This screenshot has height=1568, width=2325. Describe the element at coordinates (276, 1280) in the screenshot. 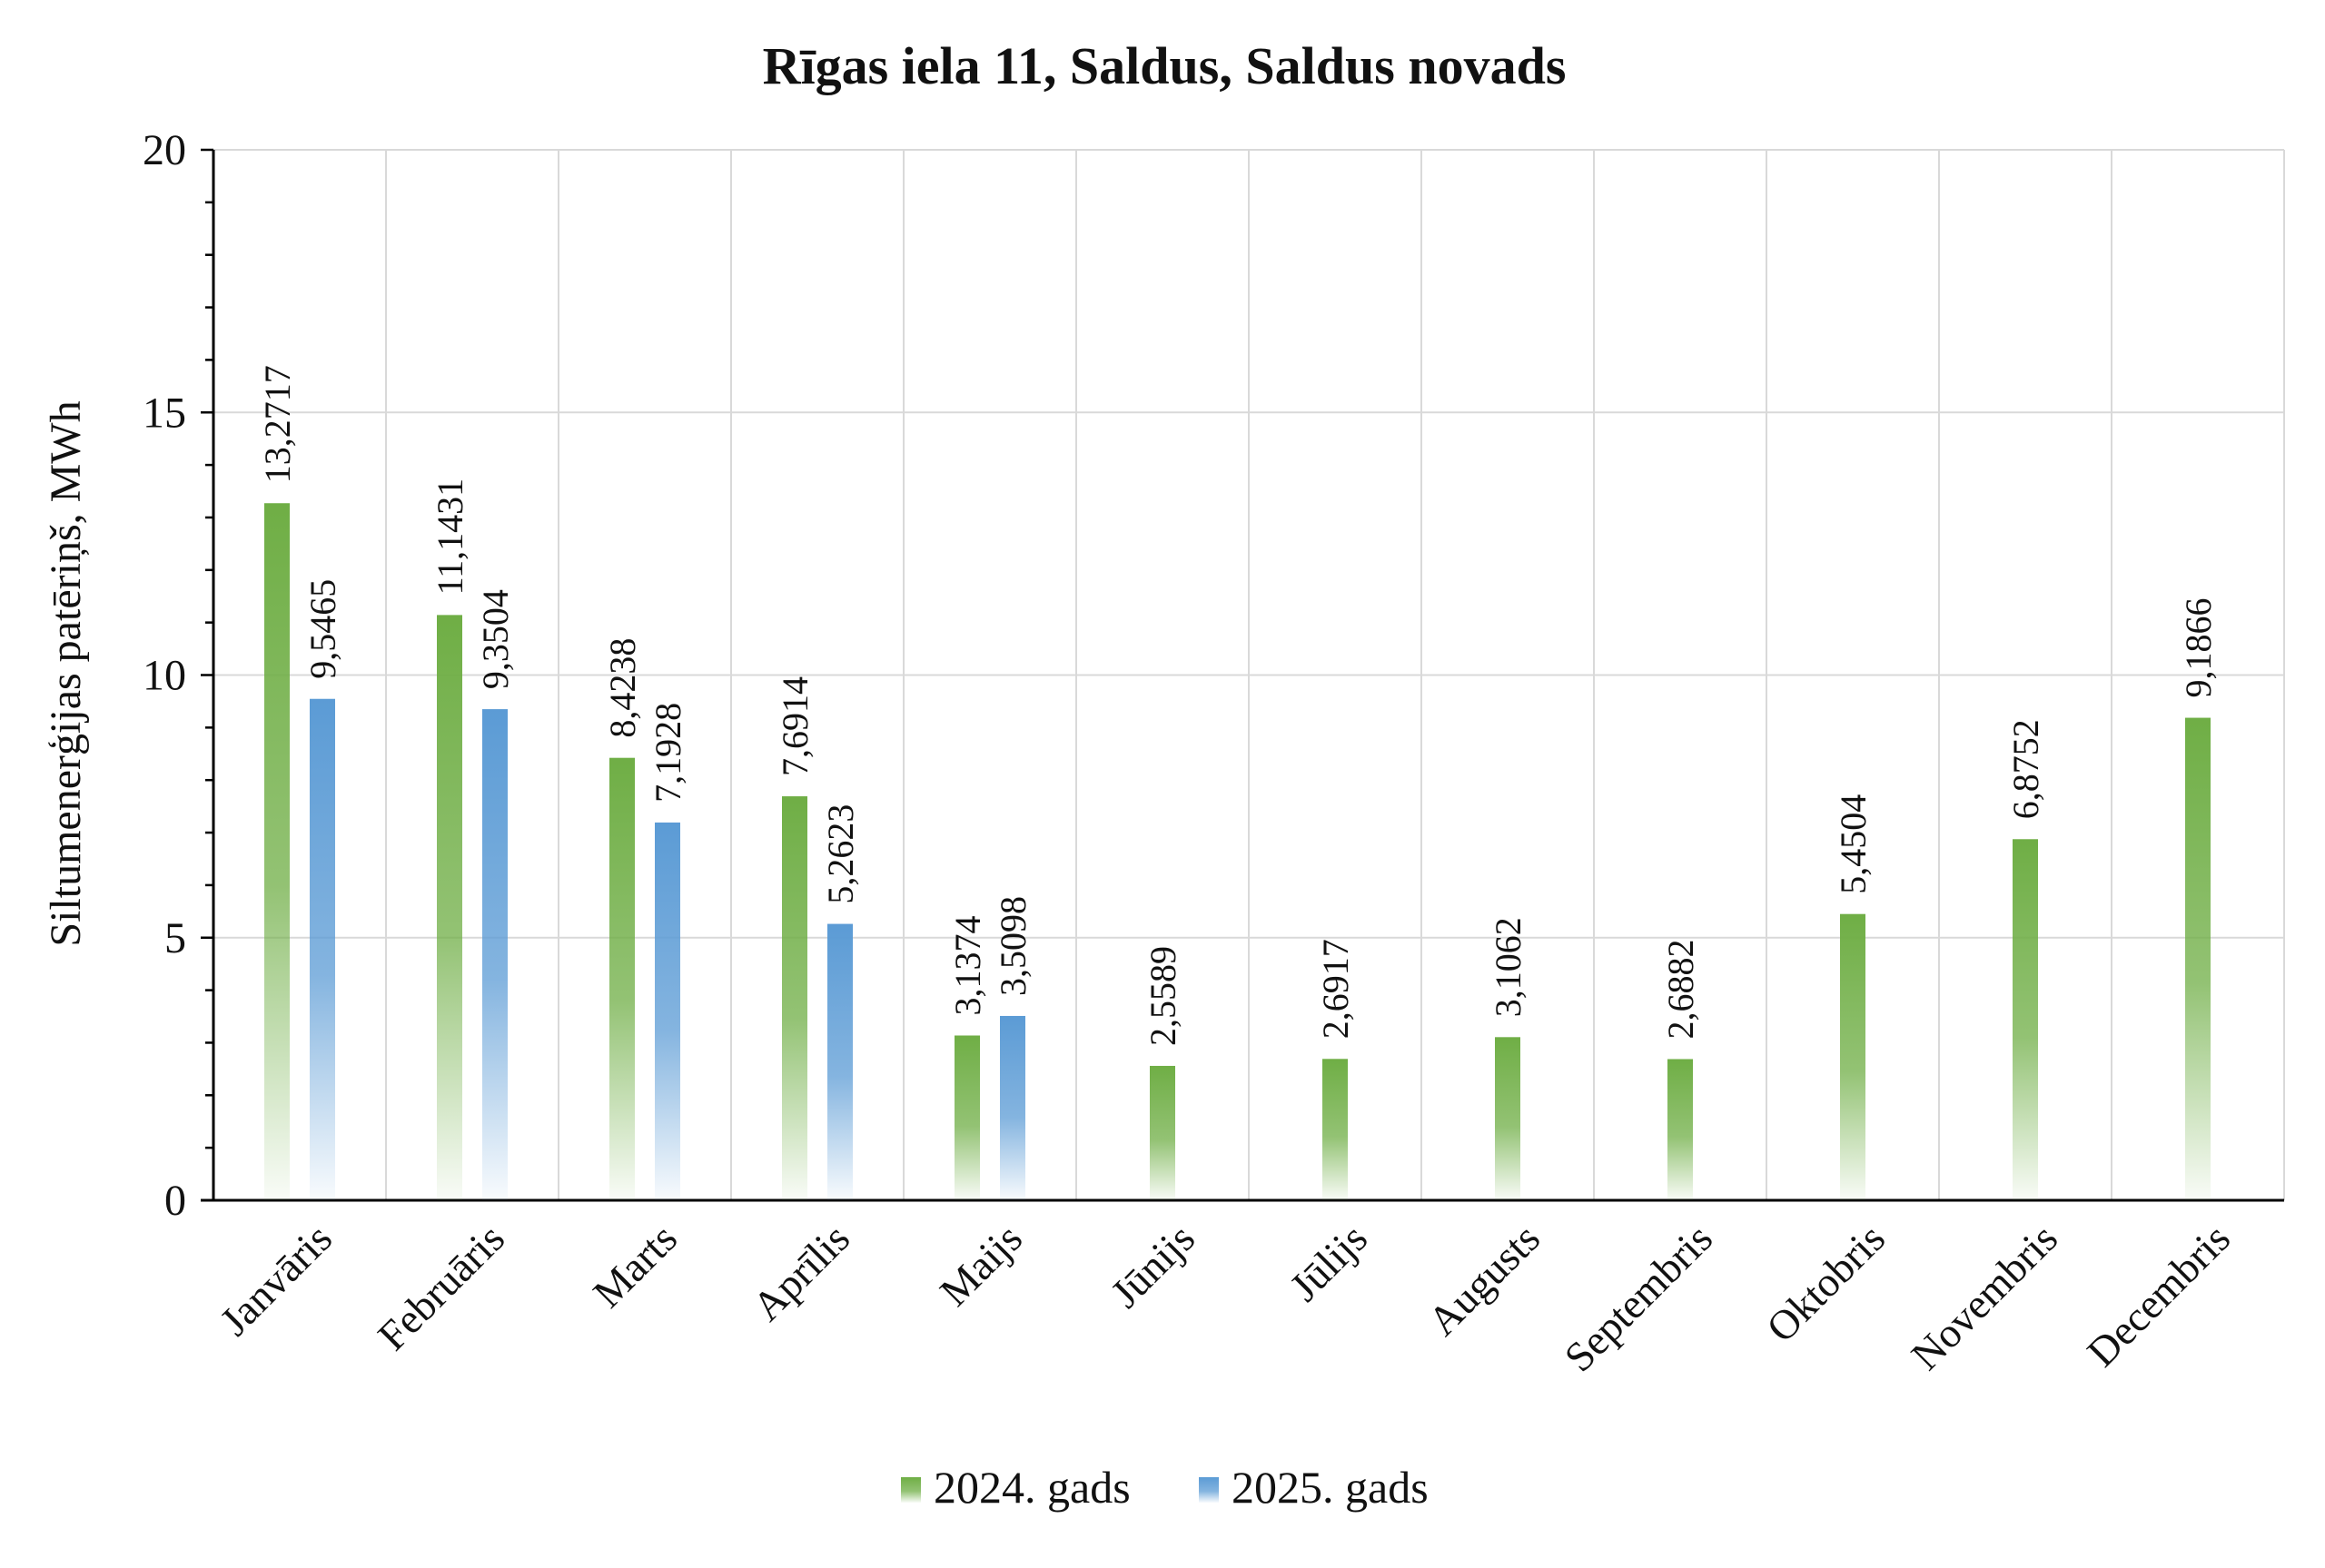

I see `x-tick-label: Janvāris` at that location.